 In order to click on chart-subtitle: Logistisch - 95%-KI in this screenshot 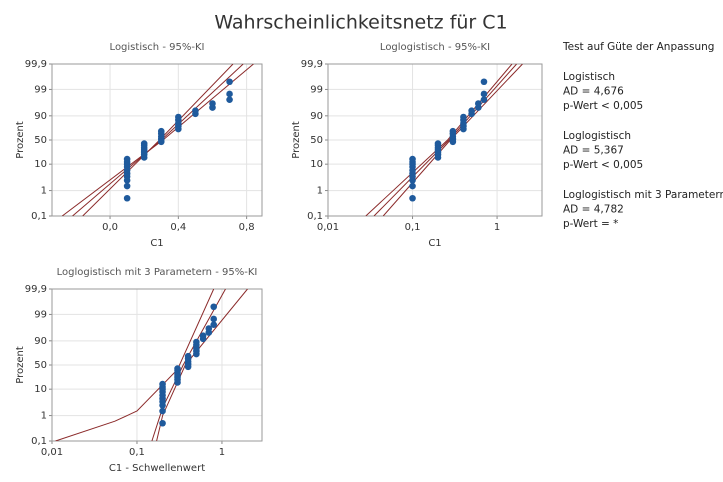, I will do `click(157, 47)`.